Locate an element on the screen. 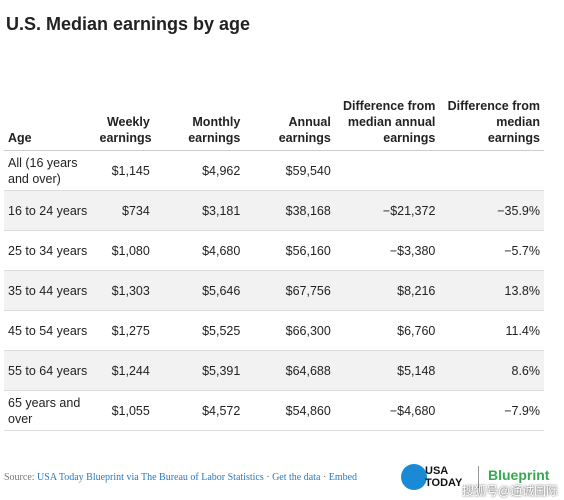  cell: $67,756 is located at coordinates (289, 290).